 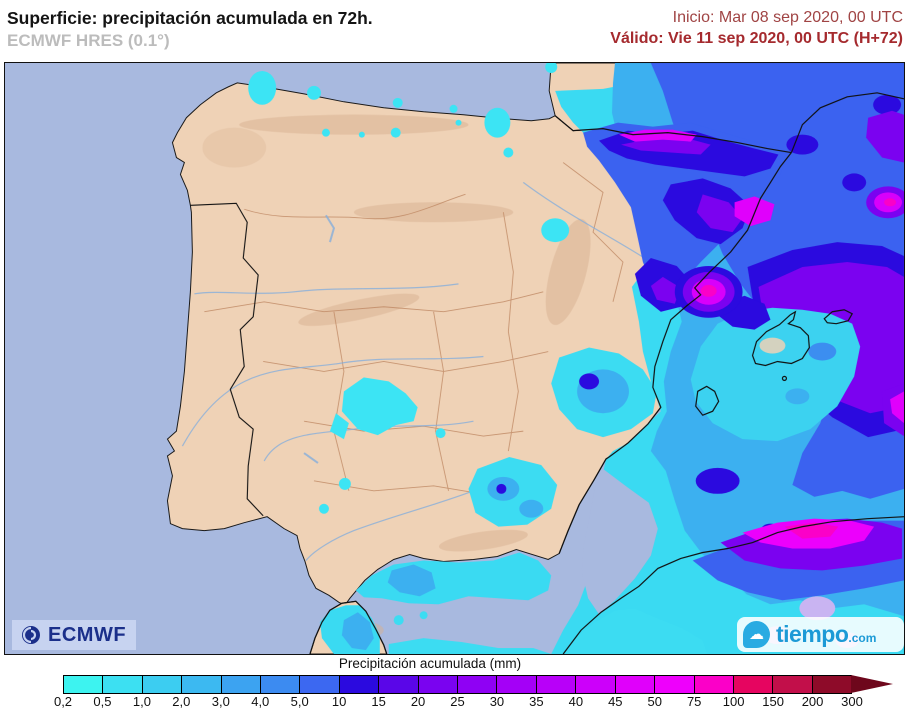 I want to click on legend-title: Precipitación acumulada (mm), so click(x=430, y=663).